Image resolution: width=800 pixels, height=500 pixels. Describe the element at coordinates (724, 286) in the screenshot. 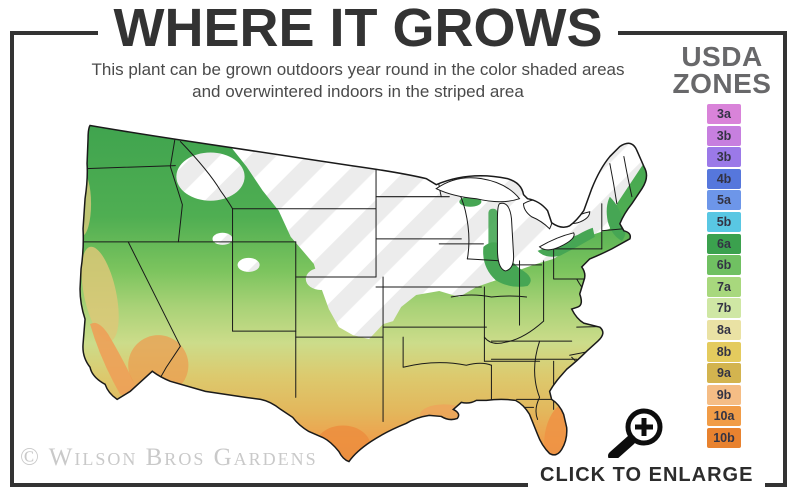

I see `zone-chip-7a-8: 7a` at that location.